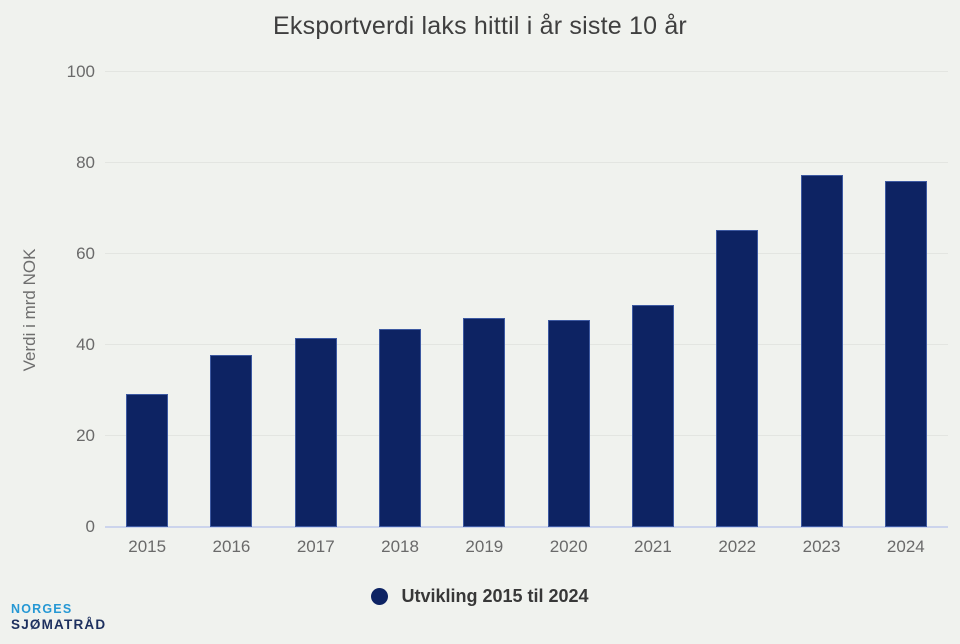 Image resolution: width=960 pixels, height=644 pixels. Describe the element at coordinates (90, 526) in the screenshot. I see `y-tick-label-0: 0` at that location.